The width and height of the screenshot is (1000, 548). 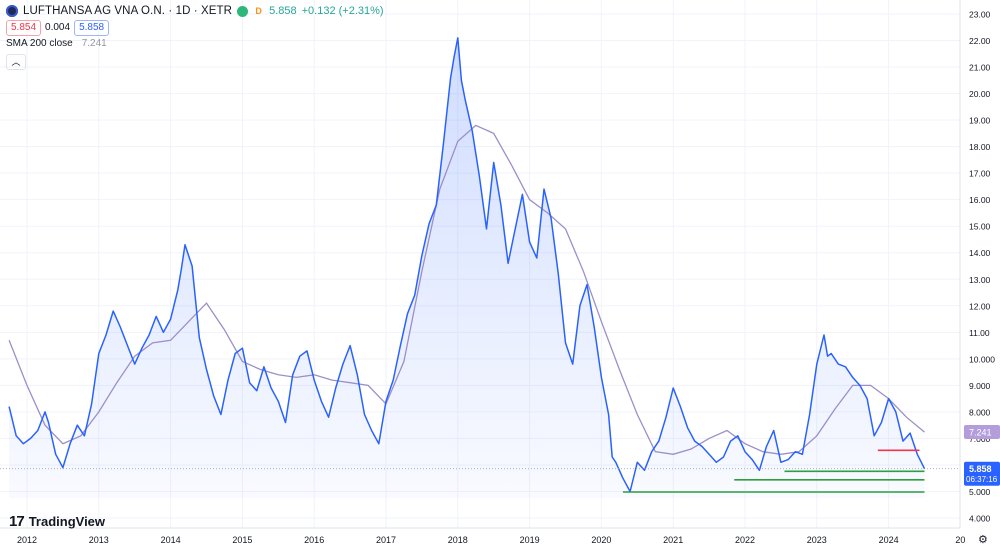 What do you see at coordinates (960, 540) in the screenshot?
I see `time-tick-label: 20` at bounding box center [960, 540].